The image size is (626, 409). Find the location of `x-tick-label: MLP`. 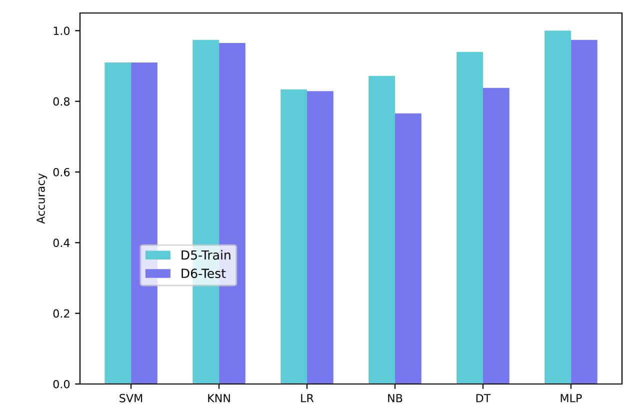

x-tick-label: MLP is located at coordinates (571, 398).